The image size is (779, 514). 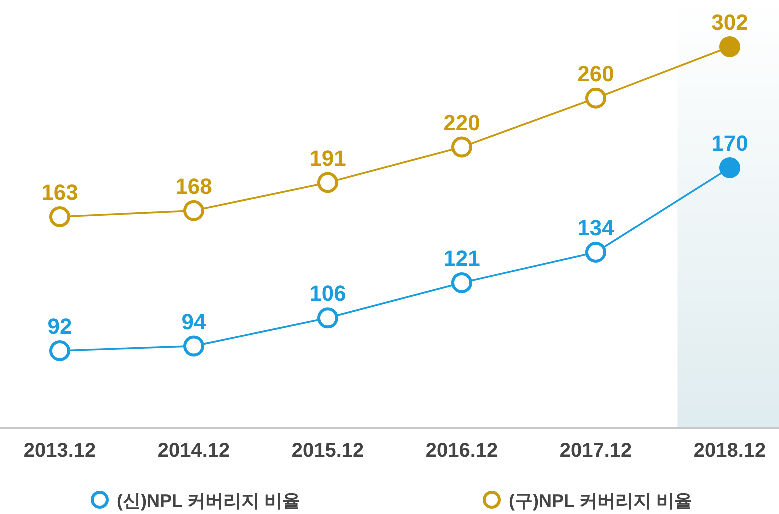 I want to click on data-label: 106, so click(x=328, y=293).